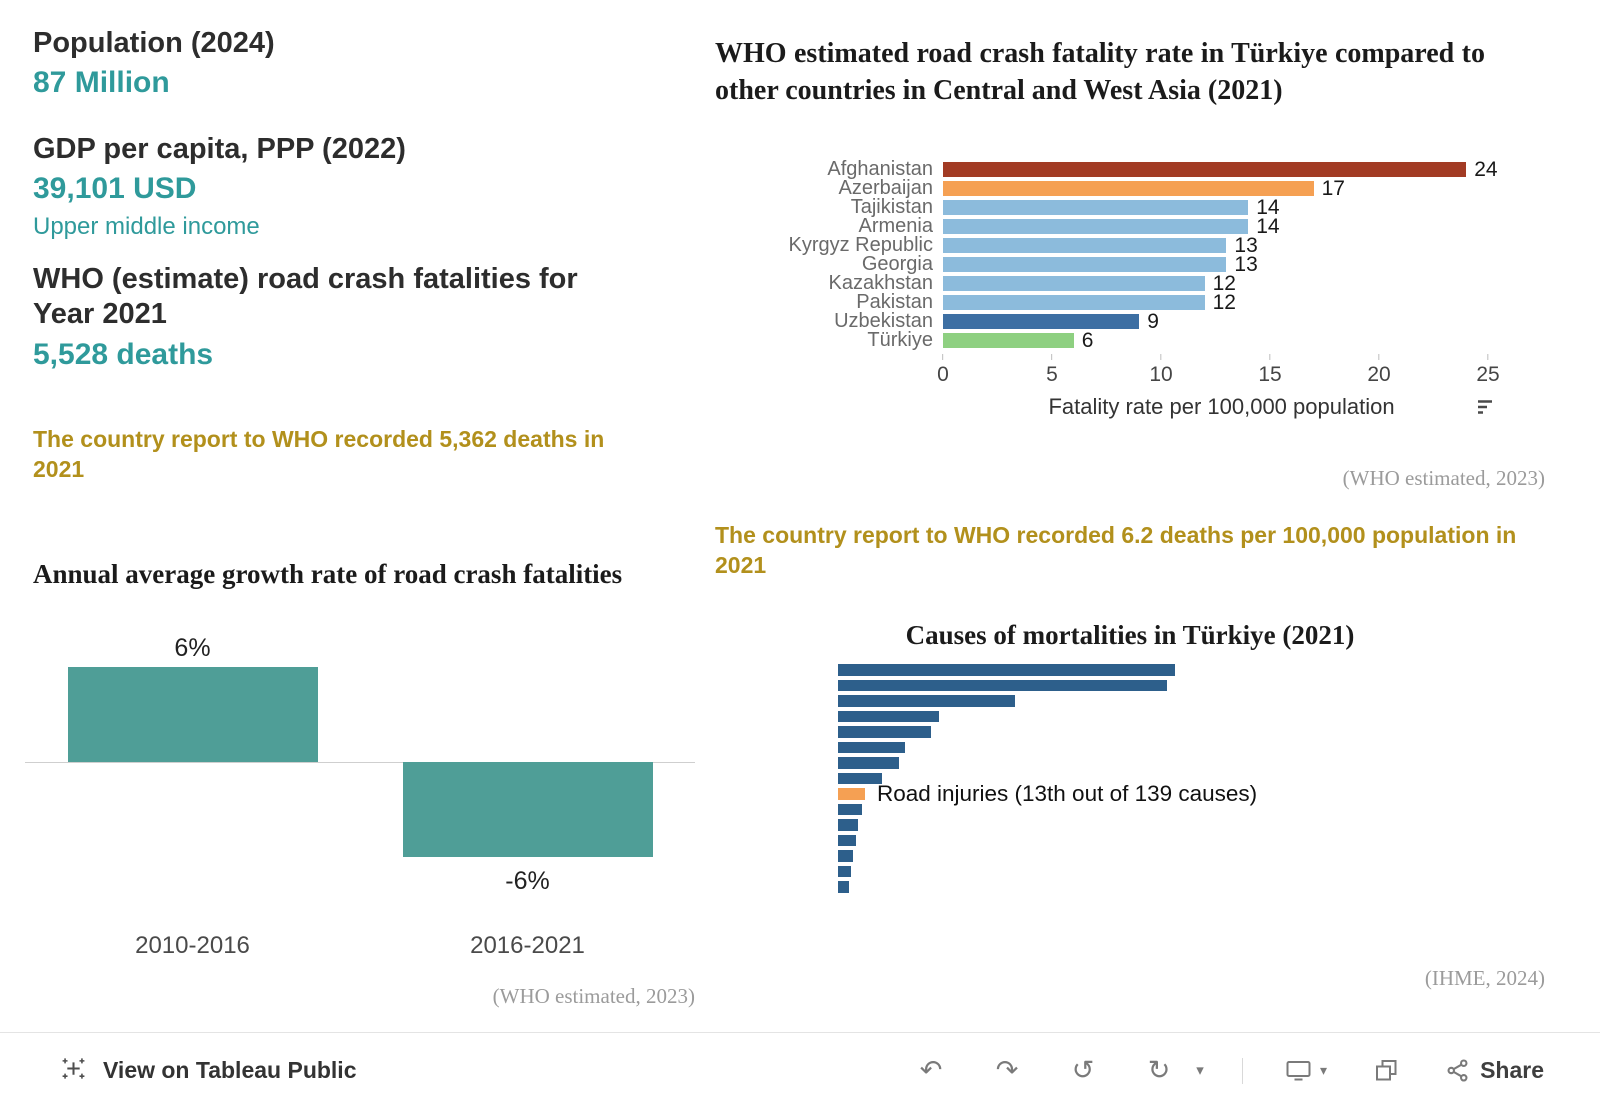  I want to click on causes-chart-rows: Road injuries (13th out of 139 causes), so click(1188, 780).